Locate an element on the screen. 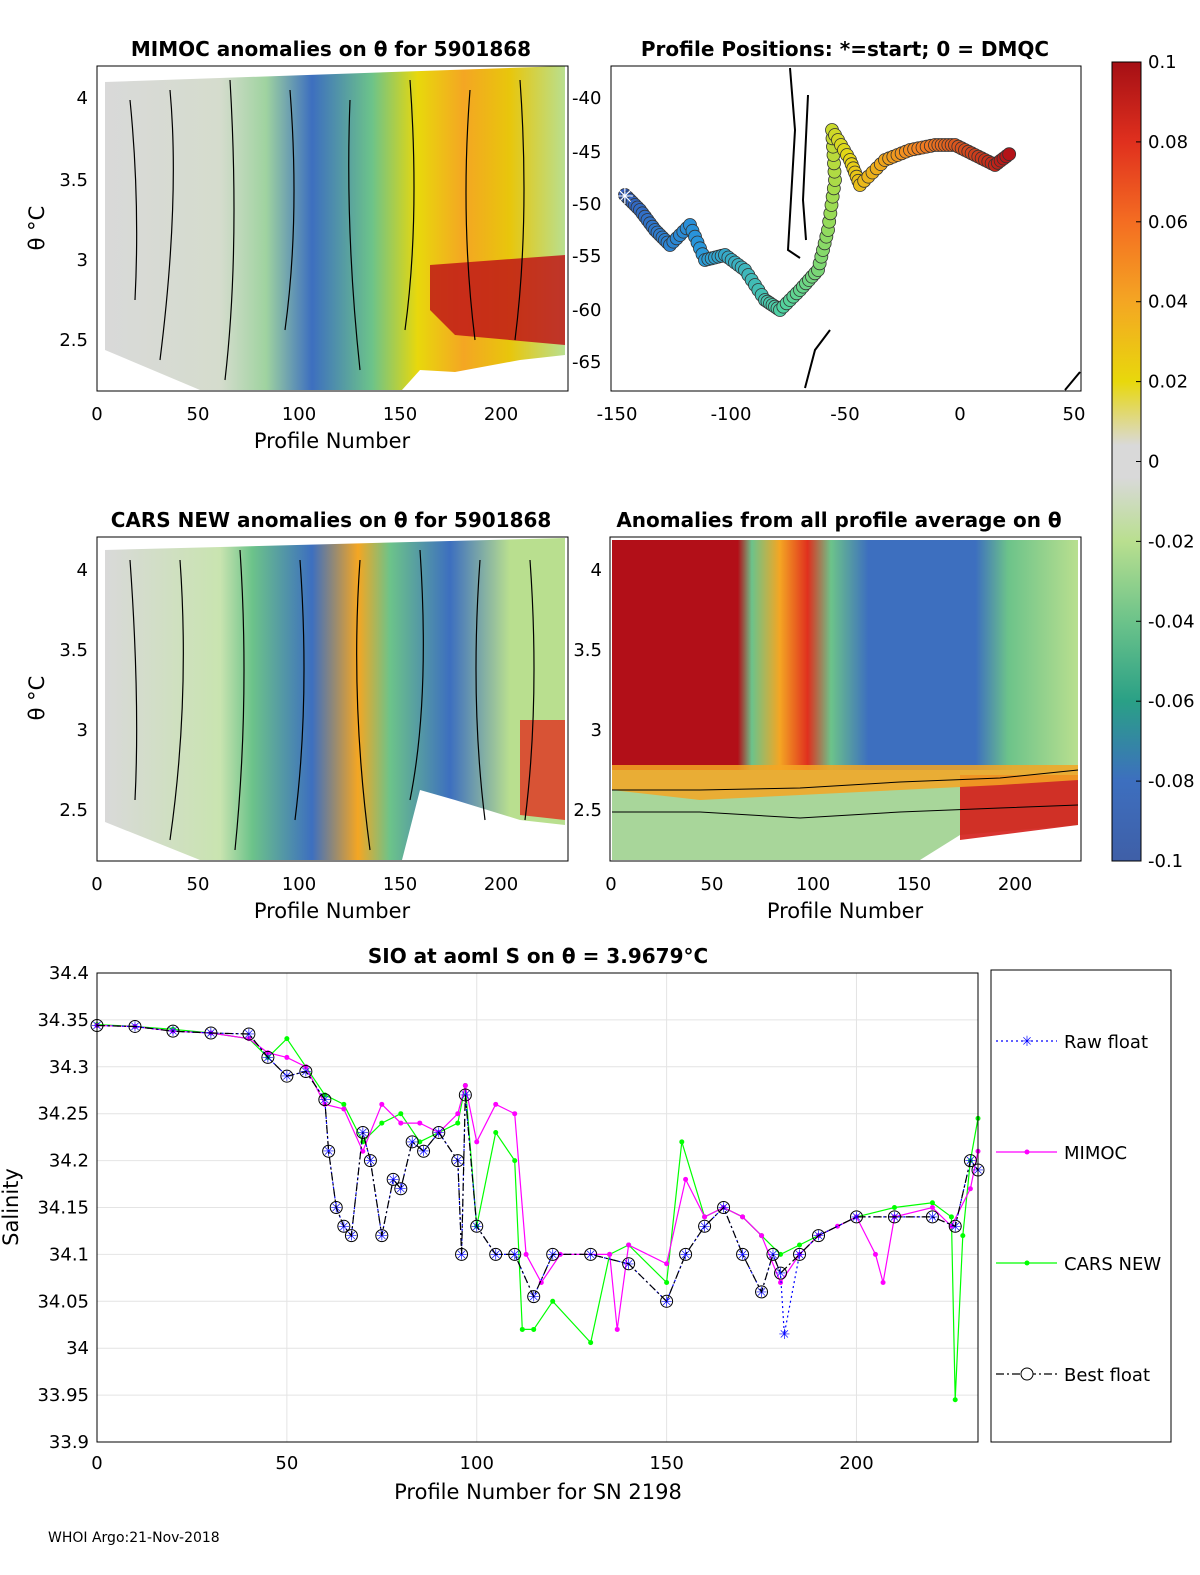 The width and height of the screenshot is (1200, 1575). legend-item: ✳ Raw float is located at coordinates (1072, 1042).